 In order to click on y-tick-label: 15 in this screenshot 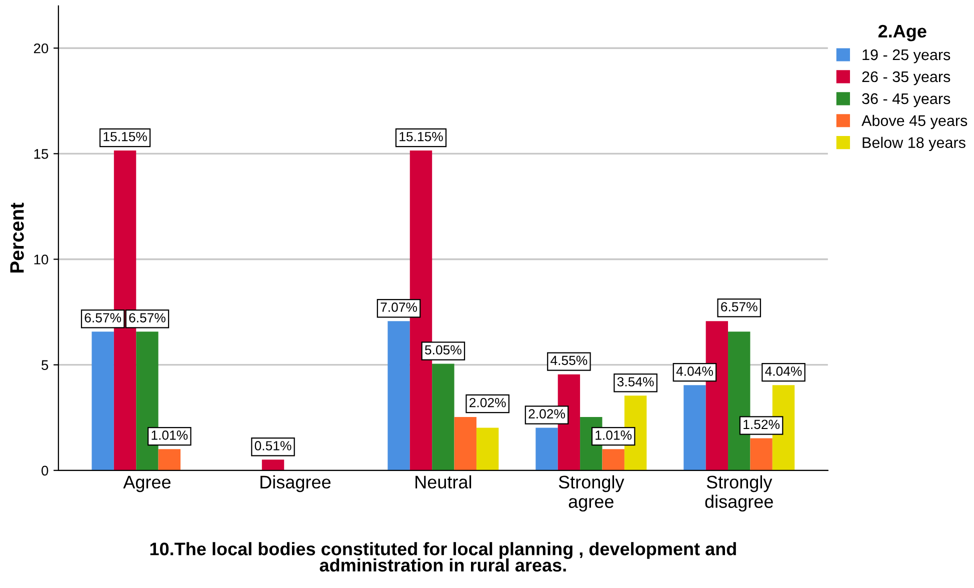, I will do `click(41, 154)`.